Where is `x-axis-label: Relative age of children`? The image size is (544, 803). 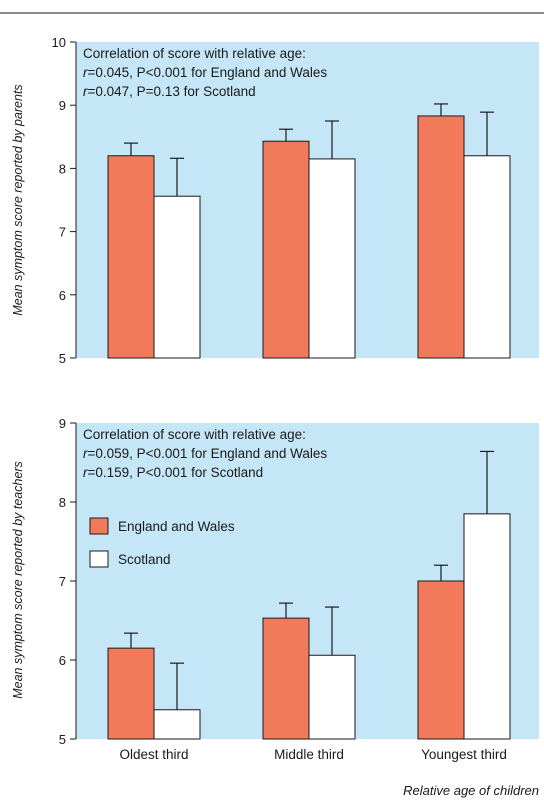 x-axis-label: Relative age of children is located at coordinates (471, 790).